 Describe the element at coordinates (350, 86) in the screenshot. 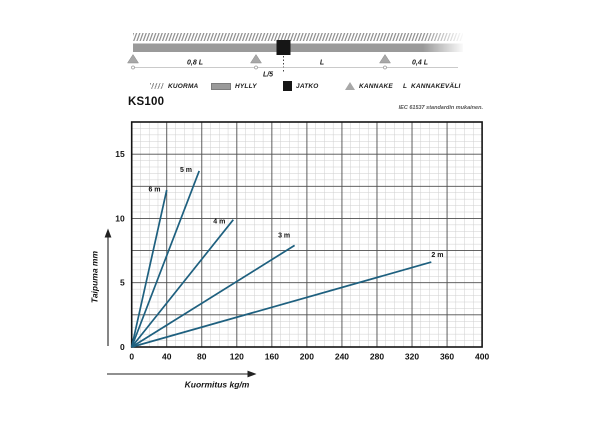

I see `support-swatch-icon` at that location.